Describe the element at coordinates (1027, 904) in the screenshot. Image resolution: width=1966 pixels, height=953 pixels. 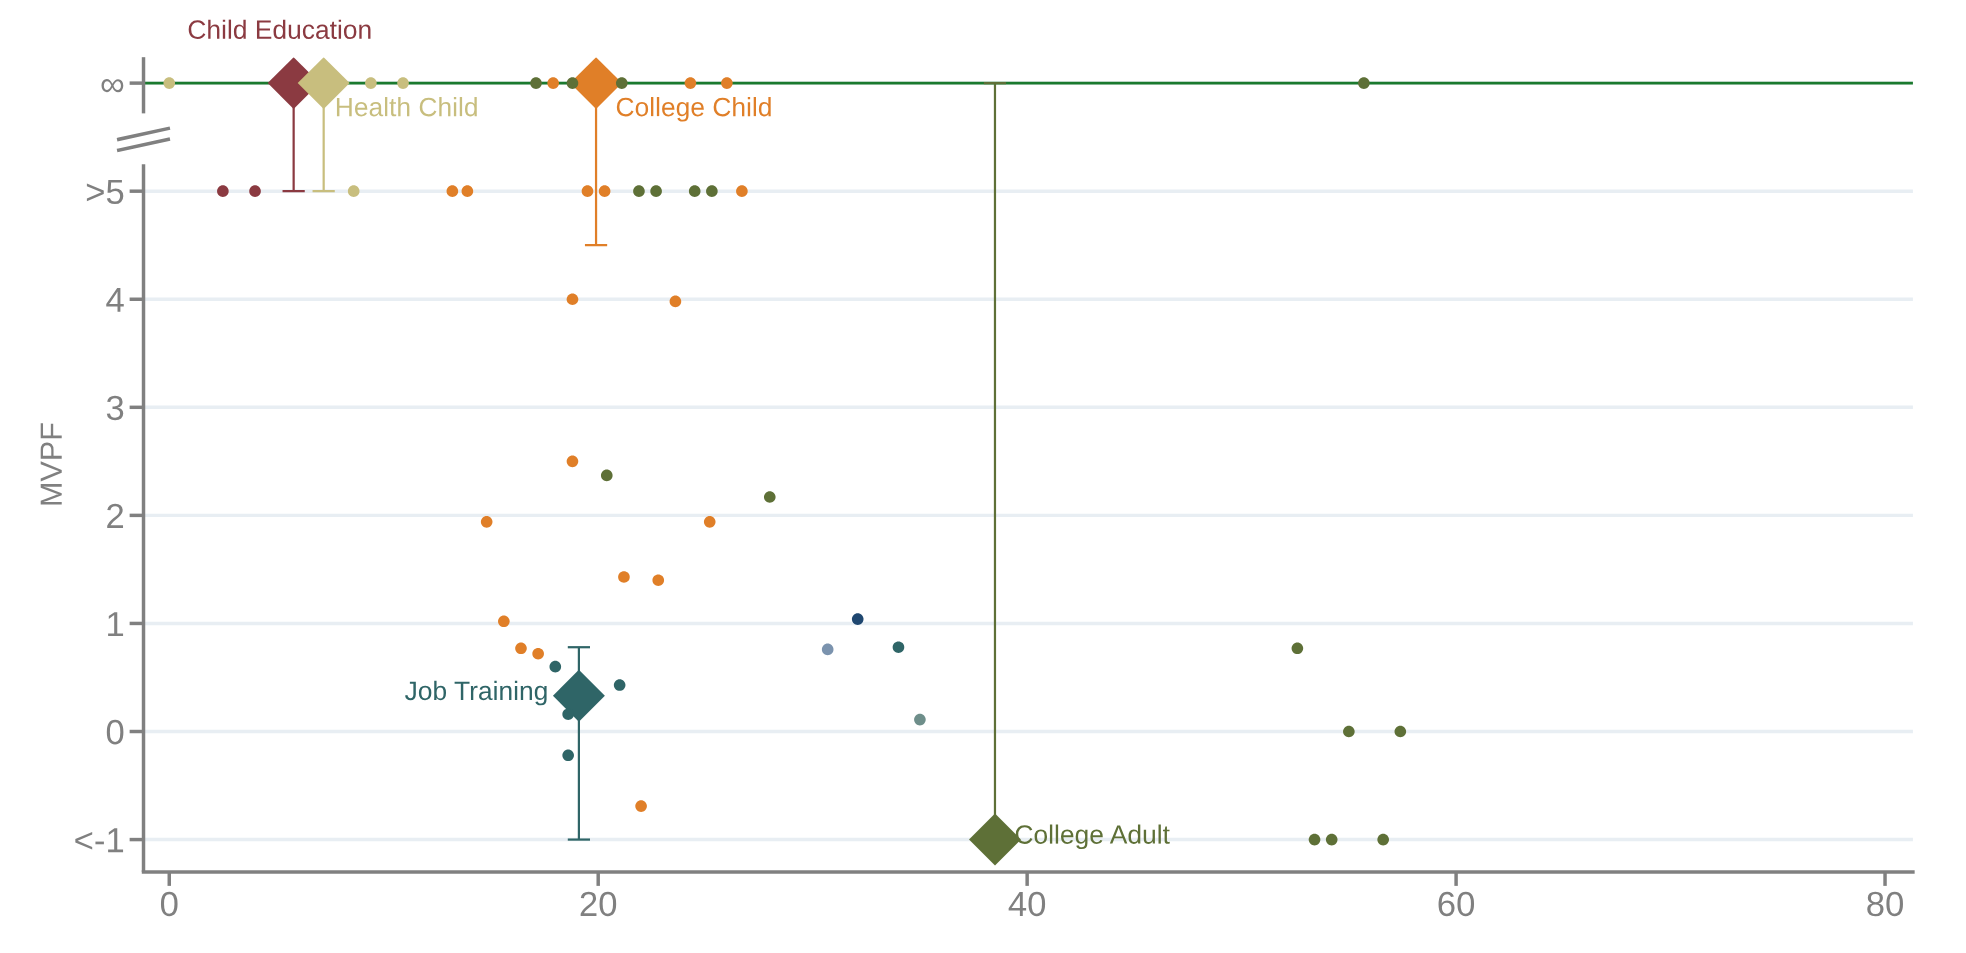
I see `x-tick-label: 40` at that location.